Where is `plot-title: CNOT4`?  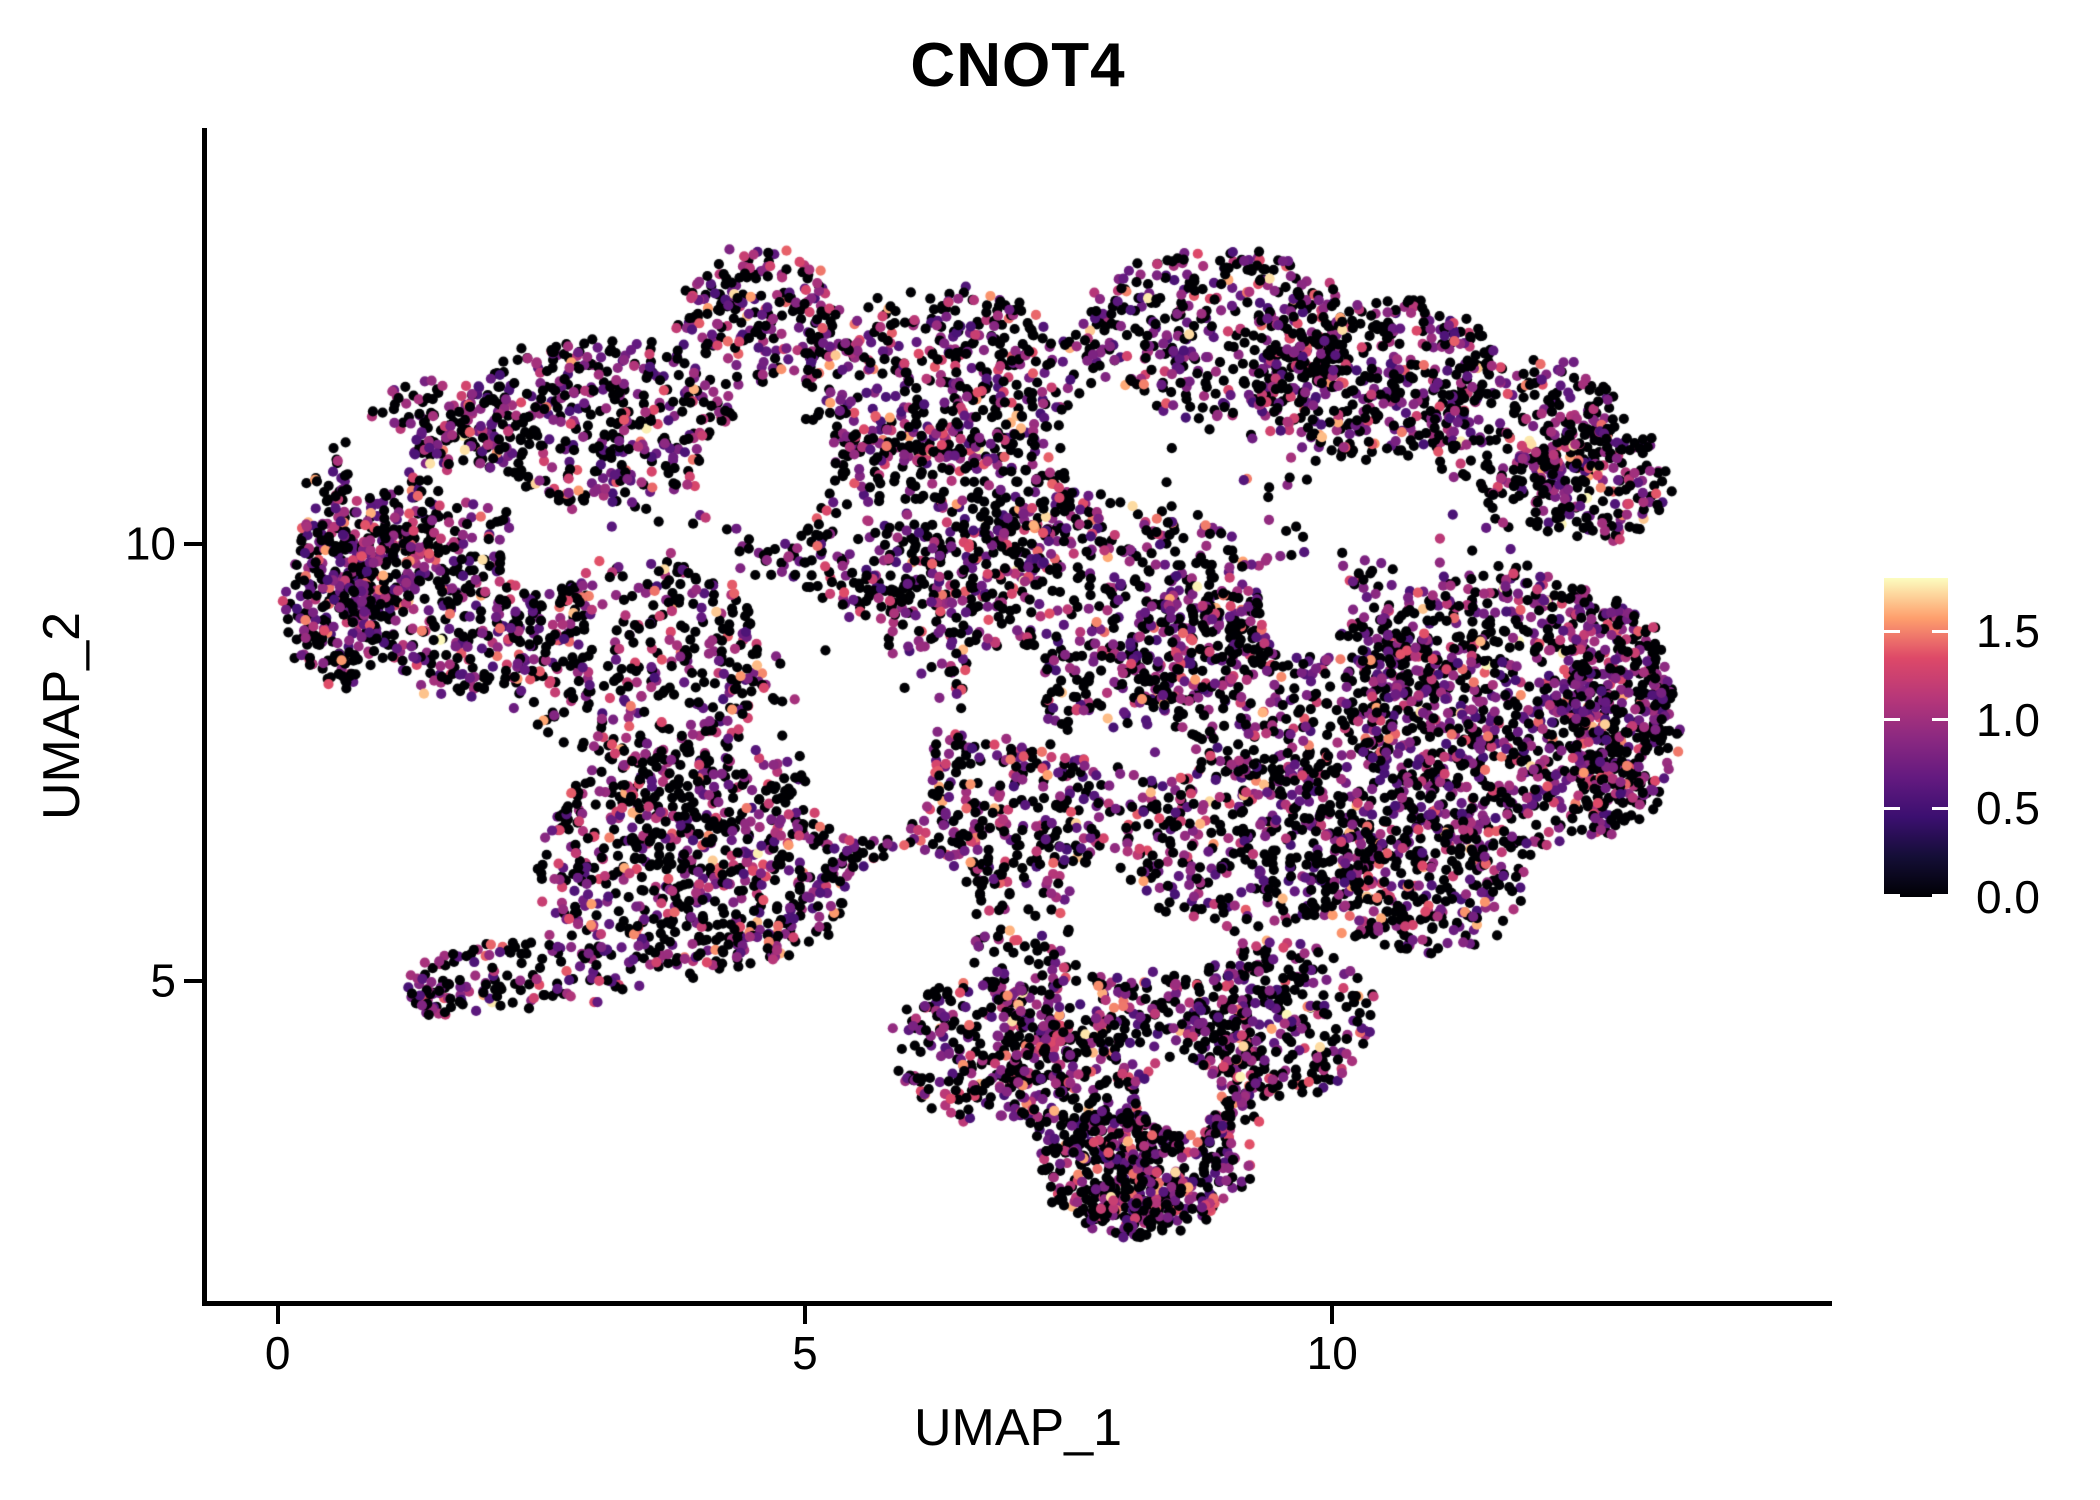
plot-title: CNOT4 is located at coordinates (1018, 65).